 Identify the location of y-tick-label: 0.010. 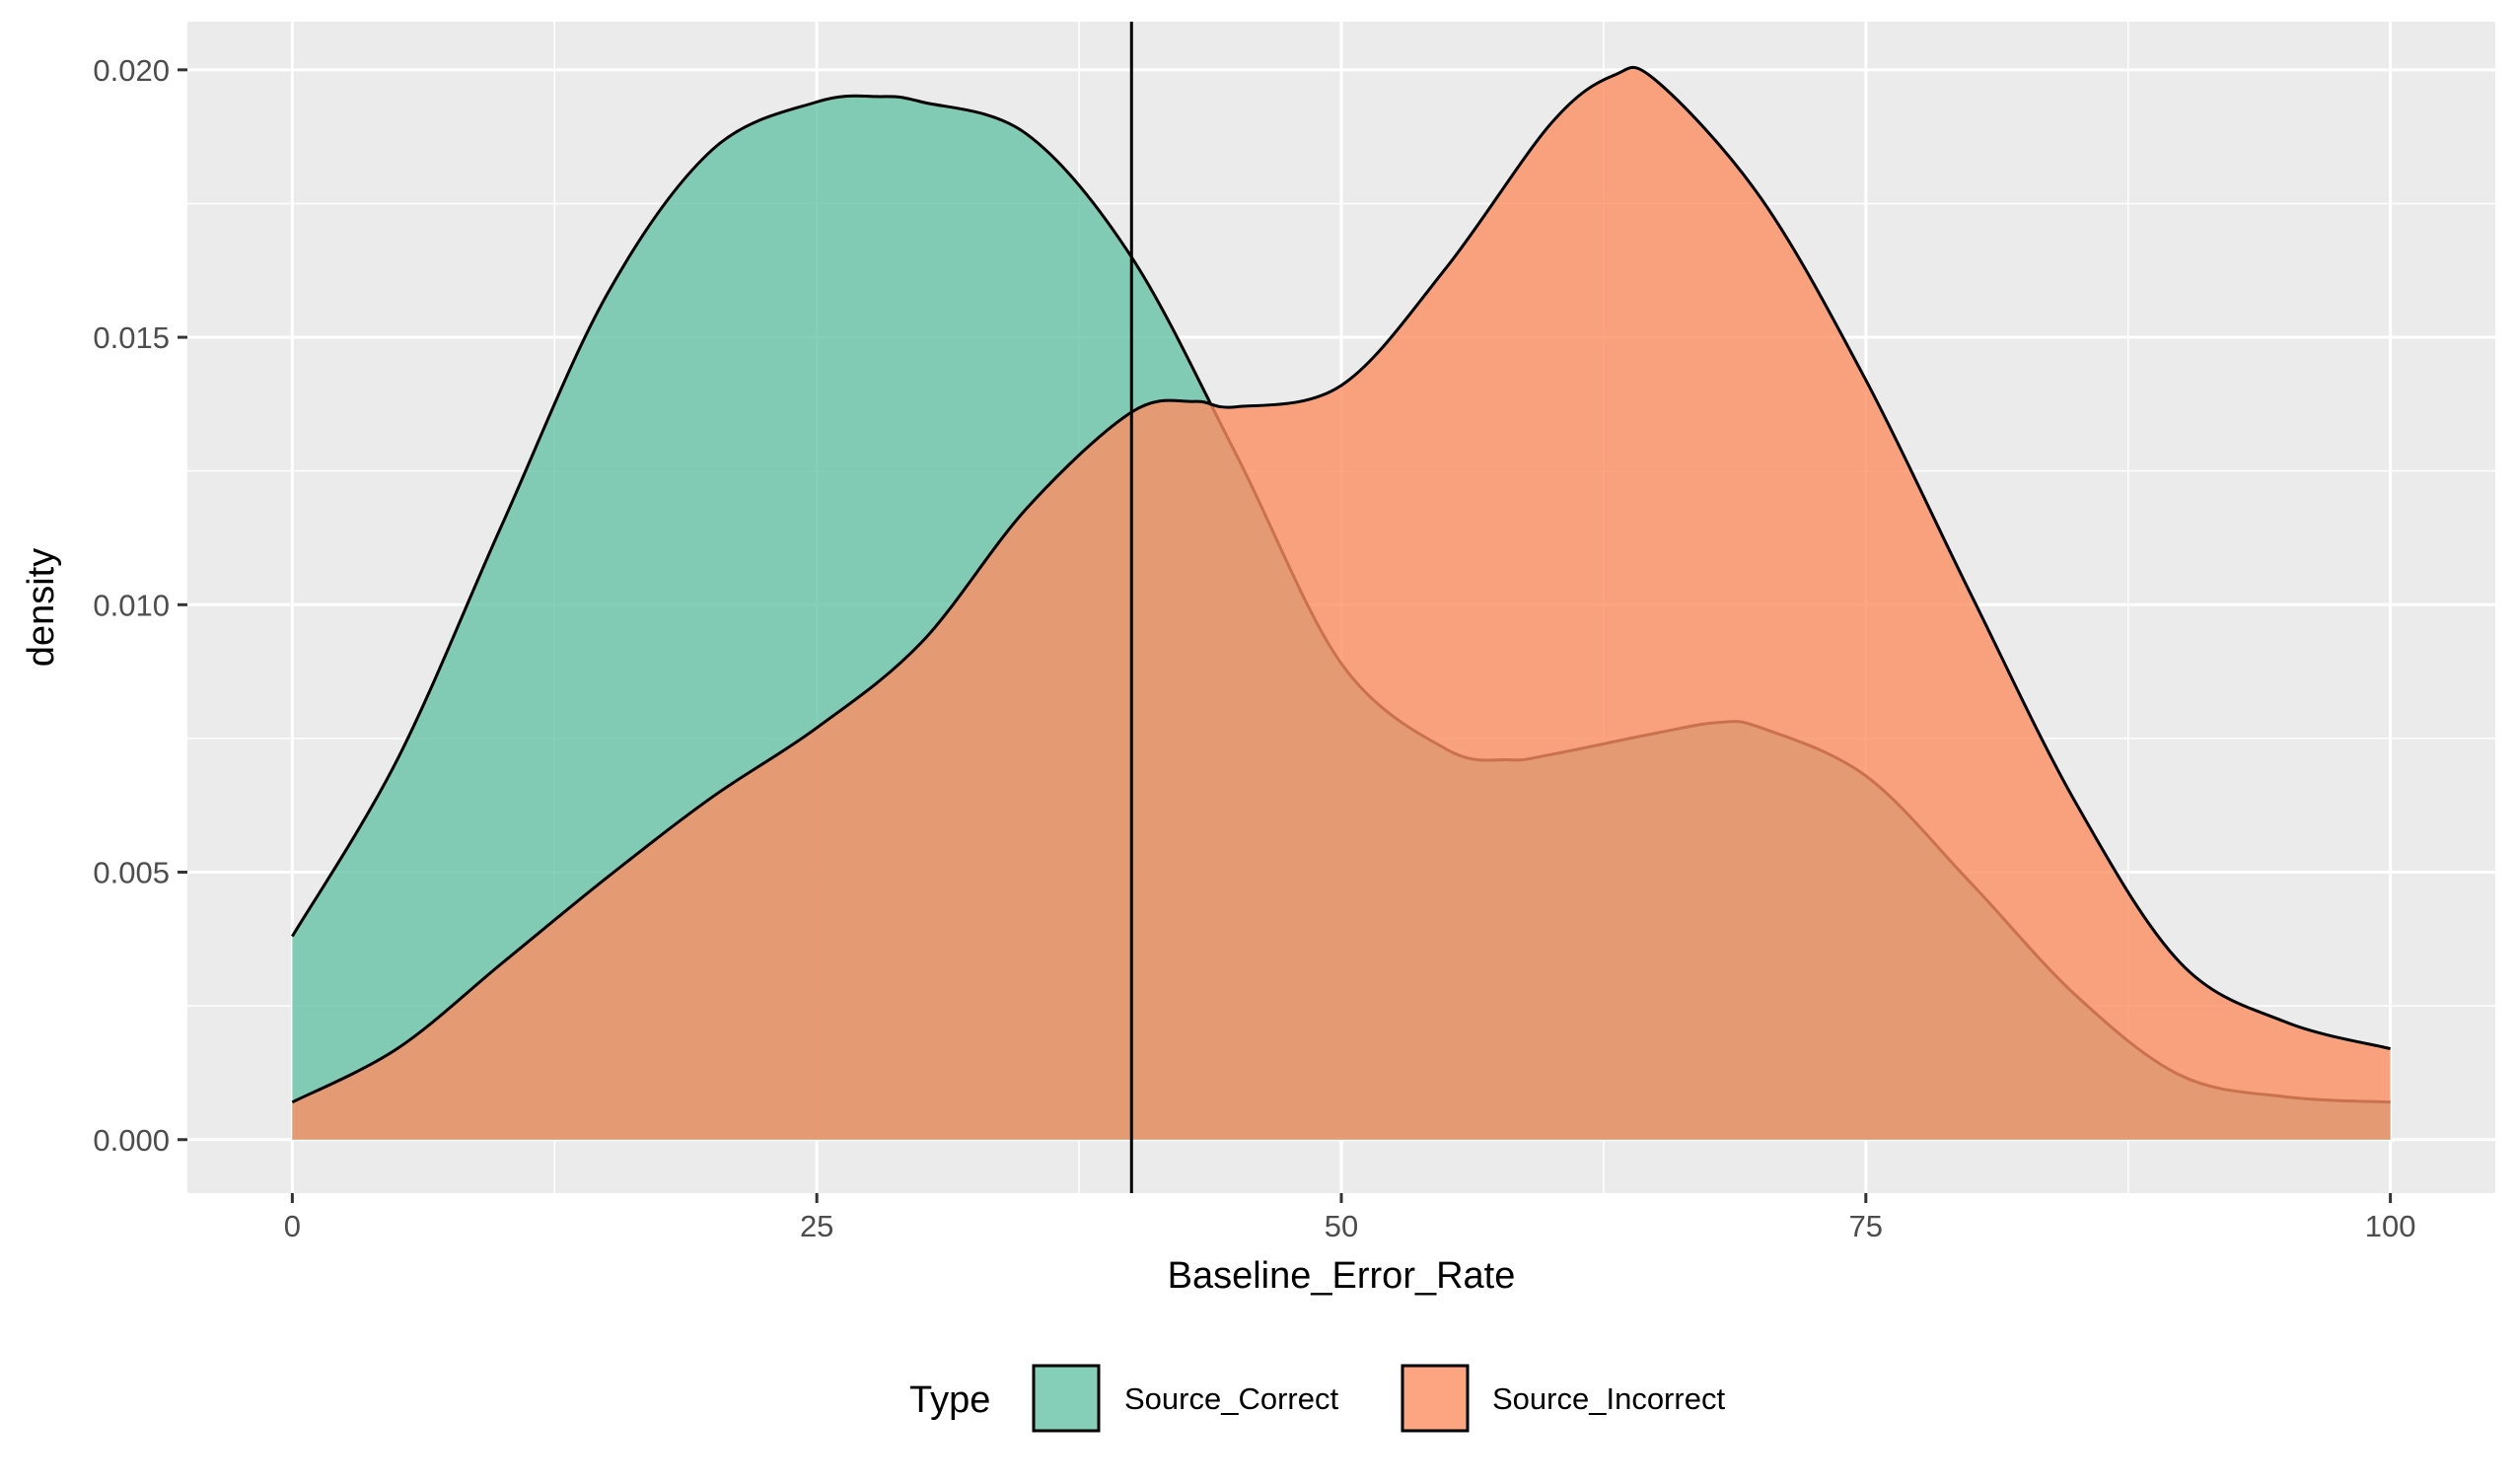
(132, 605).